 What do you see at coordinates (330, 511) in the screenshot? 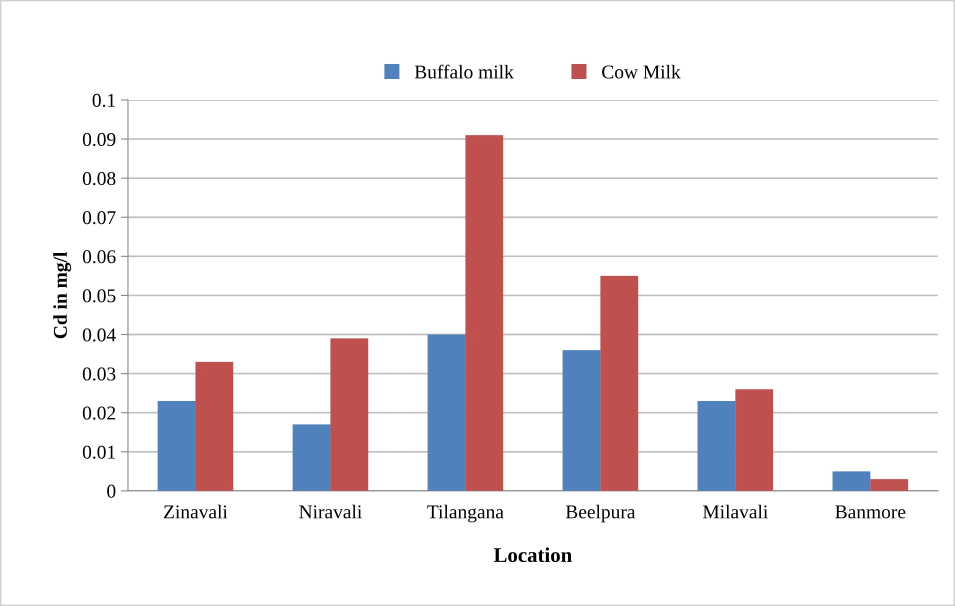
I see `x-tick-label: Niravali` at bounding box center [330, 511].